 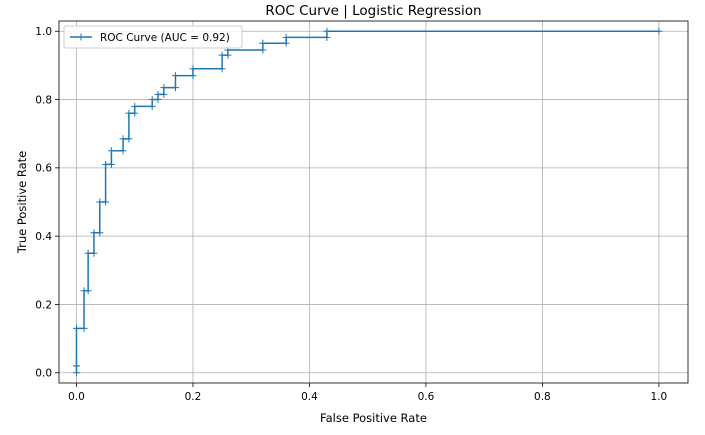 I want to click on y-axis-title: True Positive Rate, so click(x=22, y=202).